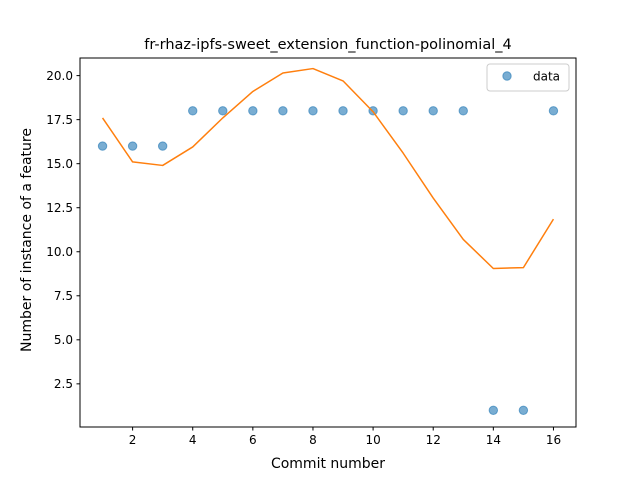  Describe the element at coordinates (493, 440) in the screenshot. I see `x-tick-label: 14` at that location.